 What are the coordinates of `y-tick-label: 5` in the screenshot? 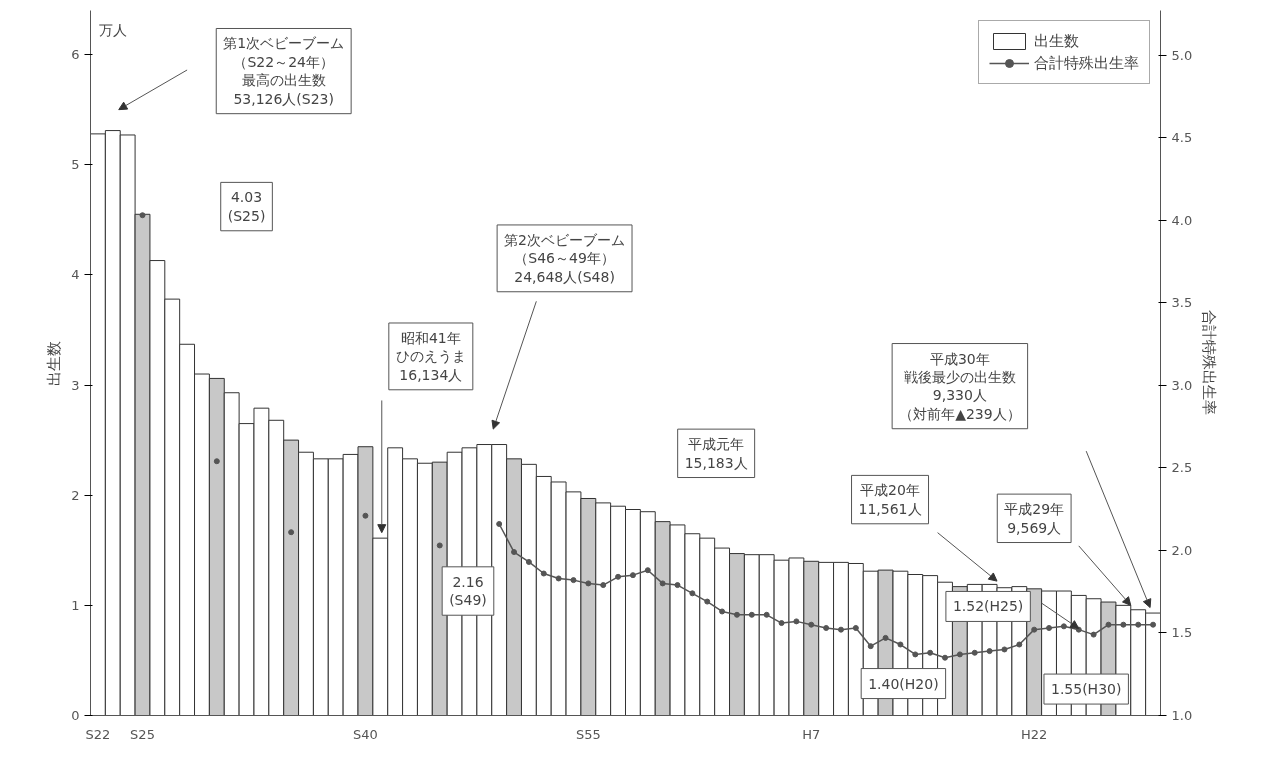 It's located at (75, 165).